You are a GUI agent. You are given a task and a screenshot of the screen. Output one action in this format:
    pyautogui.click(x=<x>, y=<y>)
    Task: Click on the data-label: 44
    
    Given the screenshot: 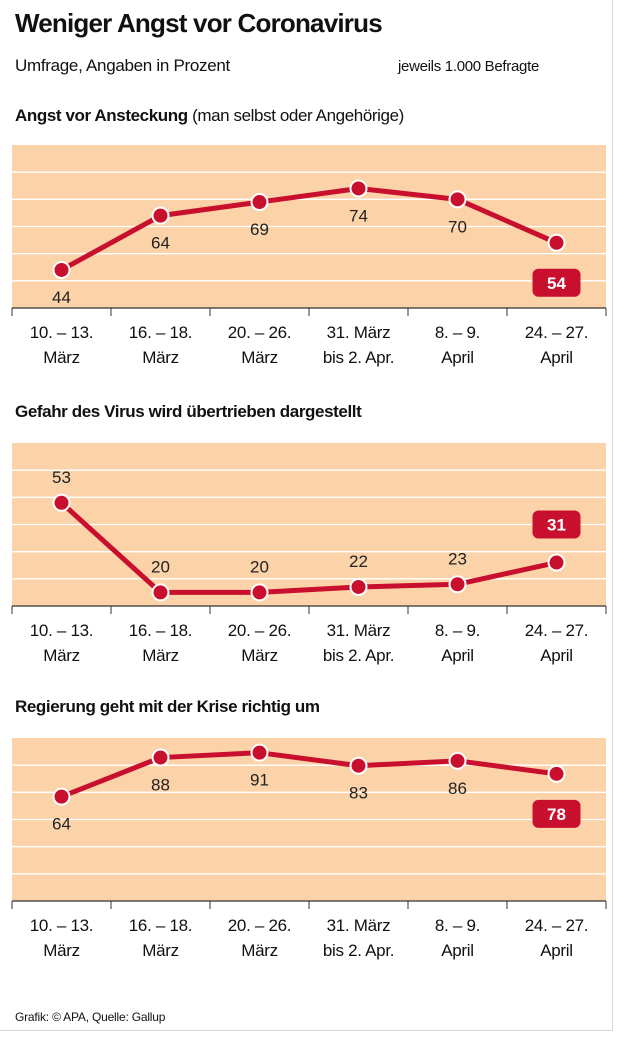 What is the action you would take?
    pyautogui.click(x=61, y=297)
    